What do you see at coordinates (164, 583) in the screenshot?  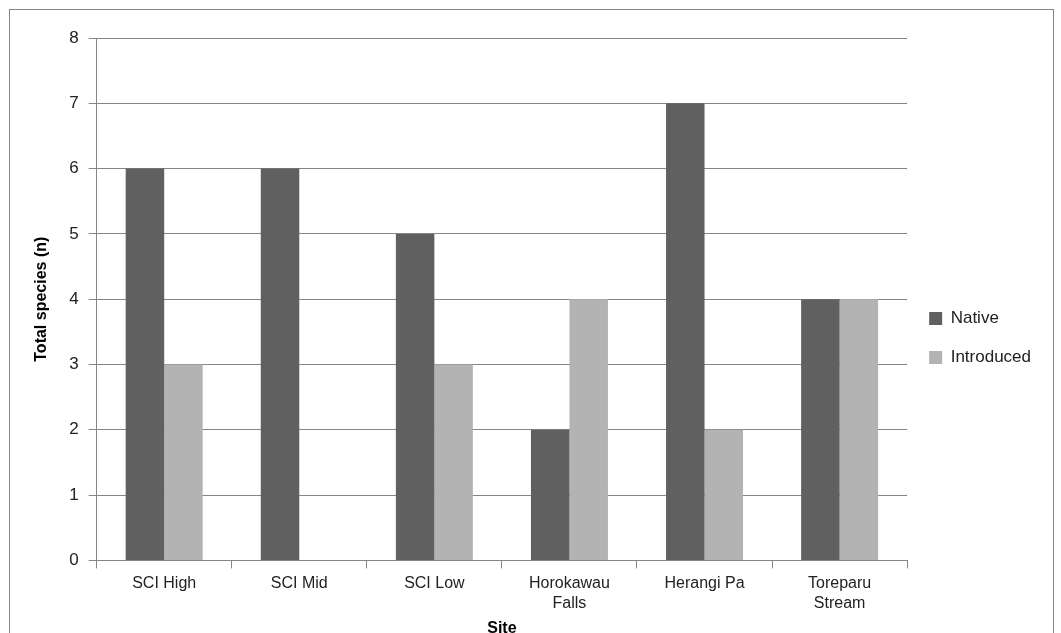 I see `x-tick-label: SCI High` at bounding box center [164, 583].